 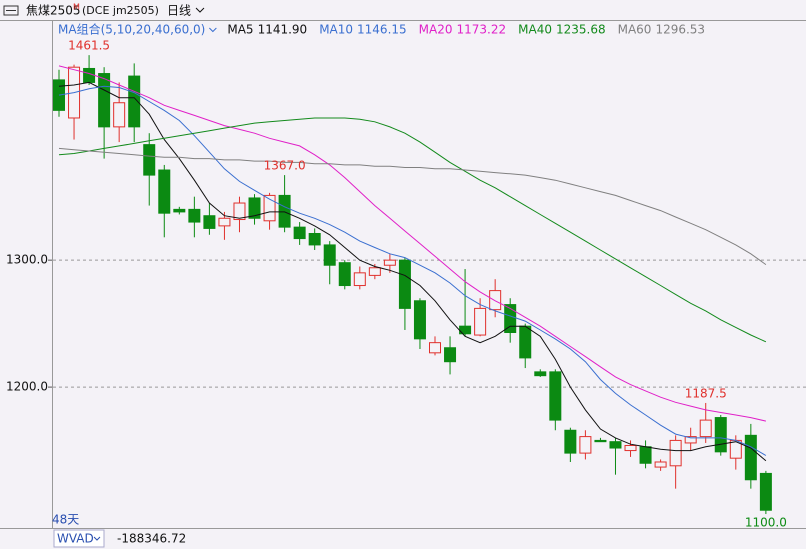 I want to click on period: 日线, so click(x=179, y=11).